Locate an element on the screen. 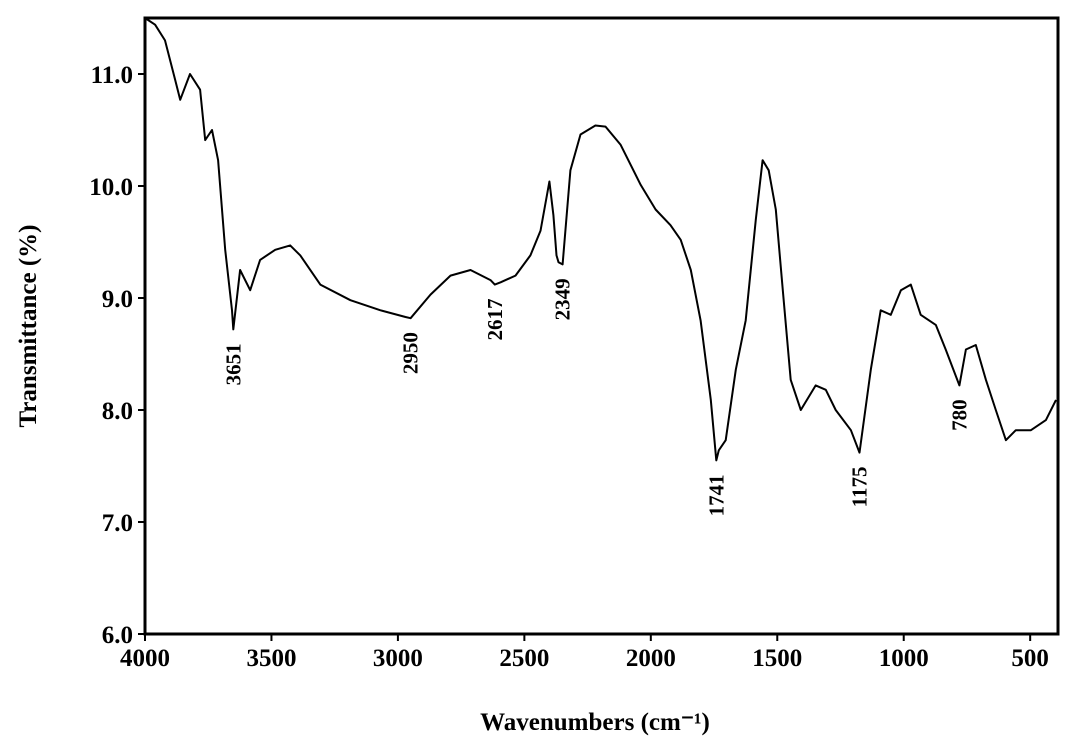 The width and height of the screenshot is (1080, 745). peak-label: 2349 is located at coordinates (563, 299).